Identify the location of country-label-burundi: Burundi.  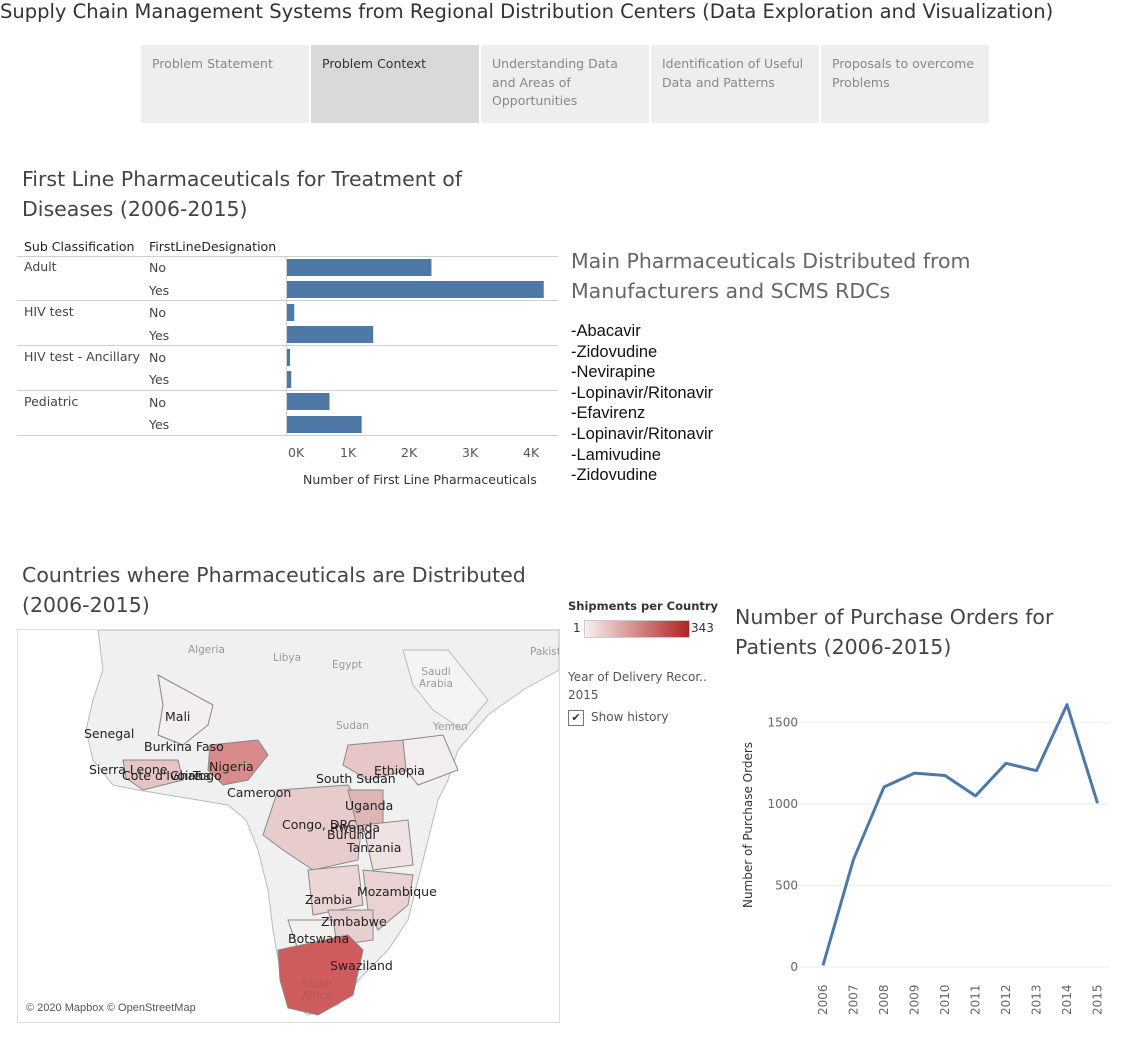
(351, 834).